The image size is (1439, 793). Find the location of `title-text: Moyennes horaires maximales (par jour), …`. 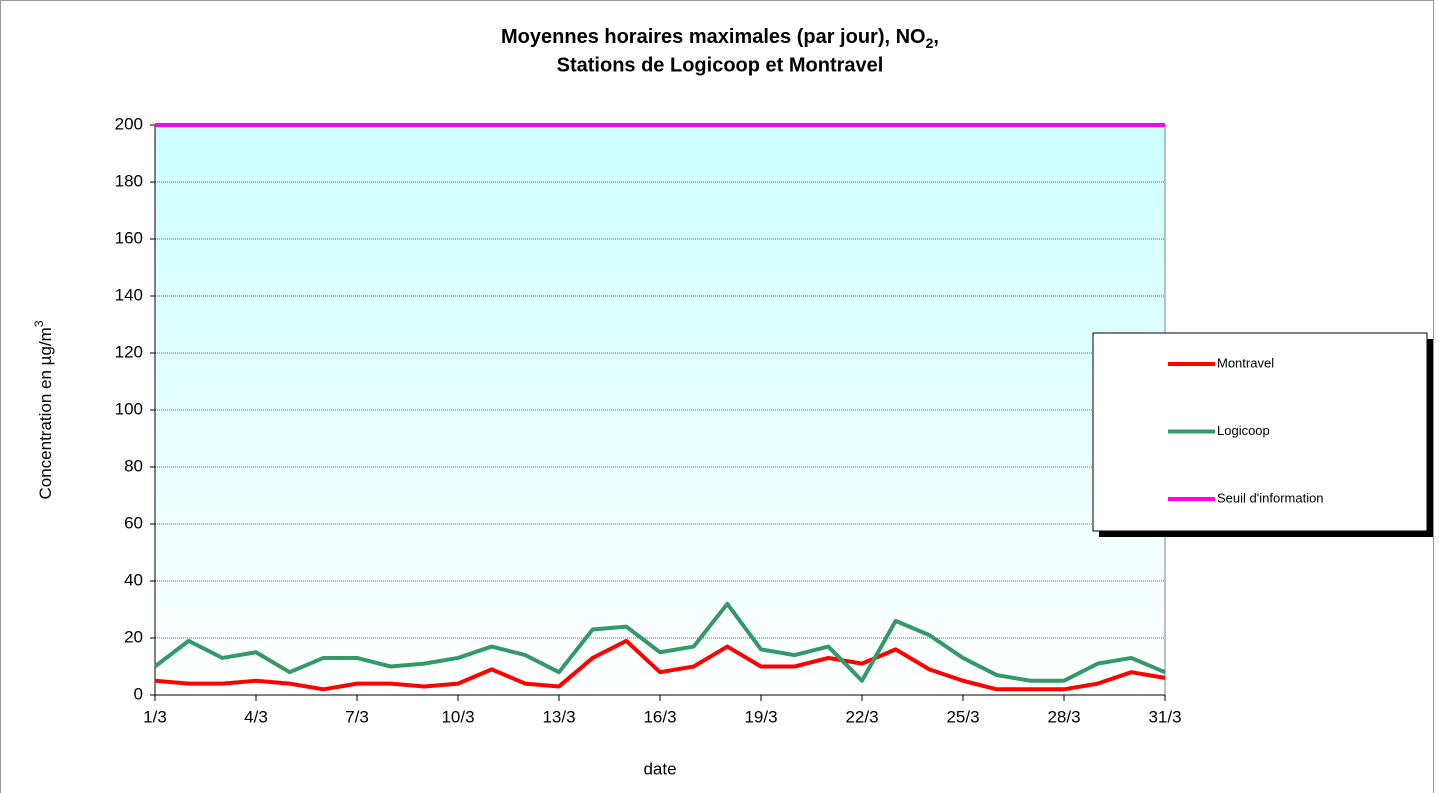

title-text: Moyennes horaires maximales (par jour), … is located at coordinates (713, 37).